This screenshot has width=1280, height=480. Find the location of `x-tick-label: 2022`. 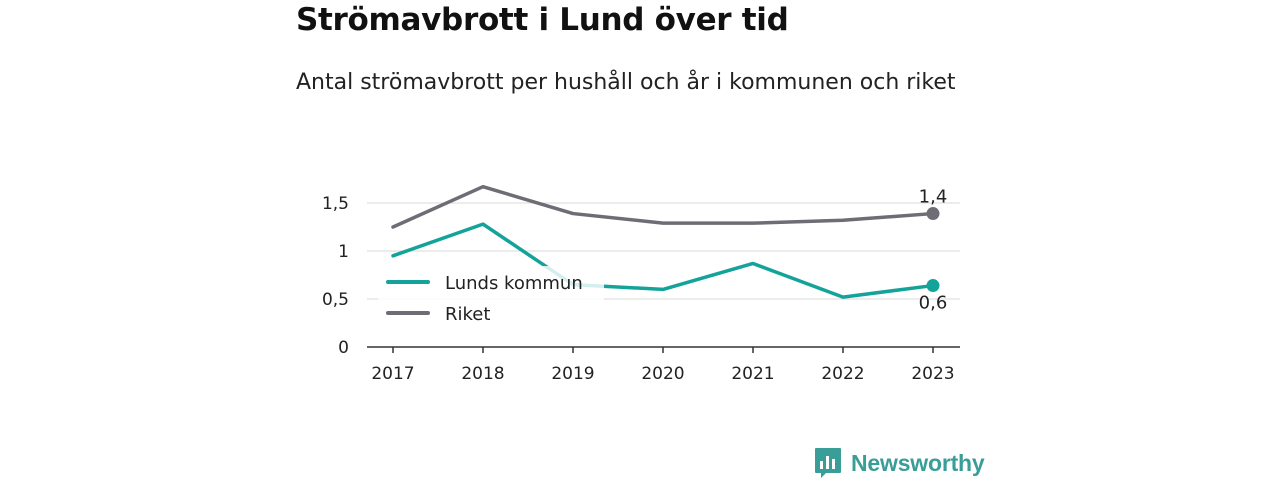

x-tick-label: 2022 is located at coordinates (842, 374).